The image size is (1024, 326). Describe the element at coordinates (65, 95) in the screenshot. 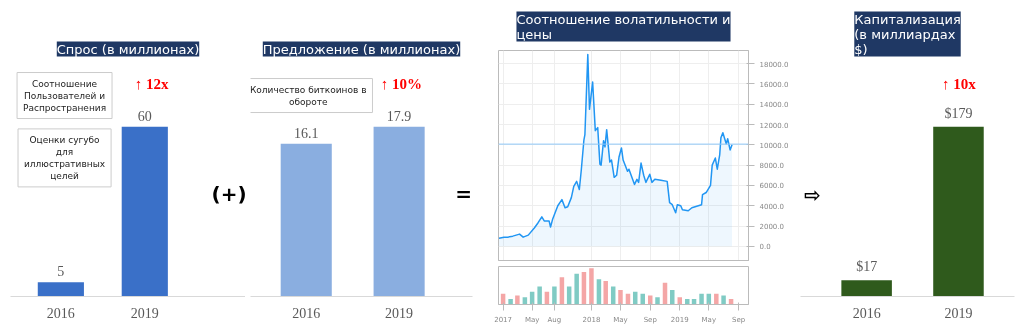

I see `text: Соотношение Пользователей и Распространения` at that location.